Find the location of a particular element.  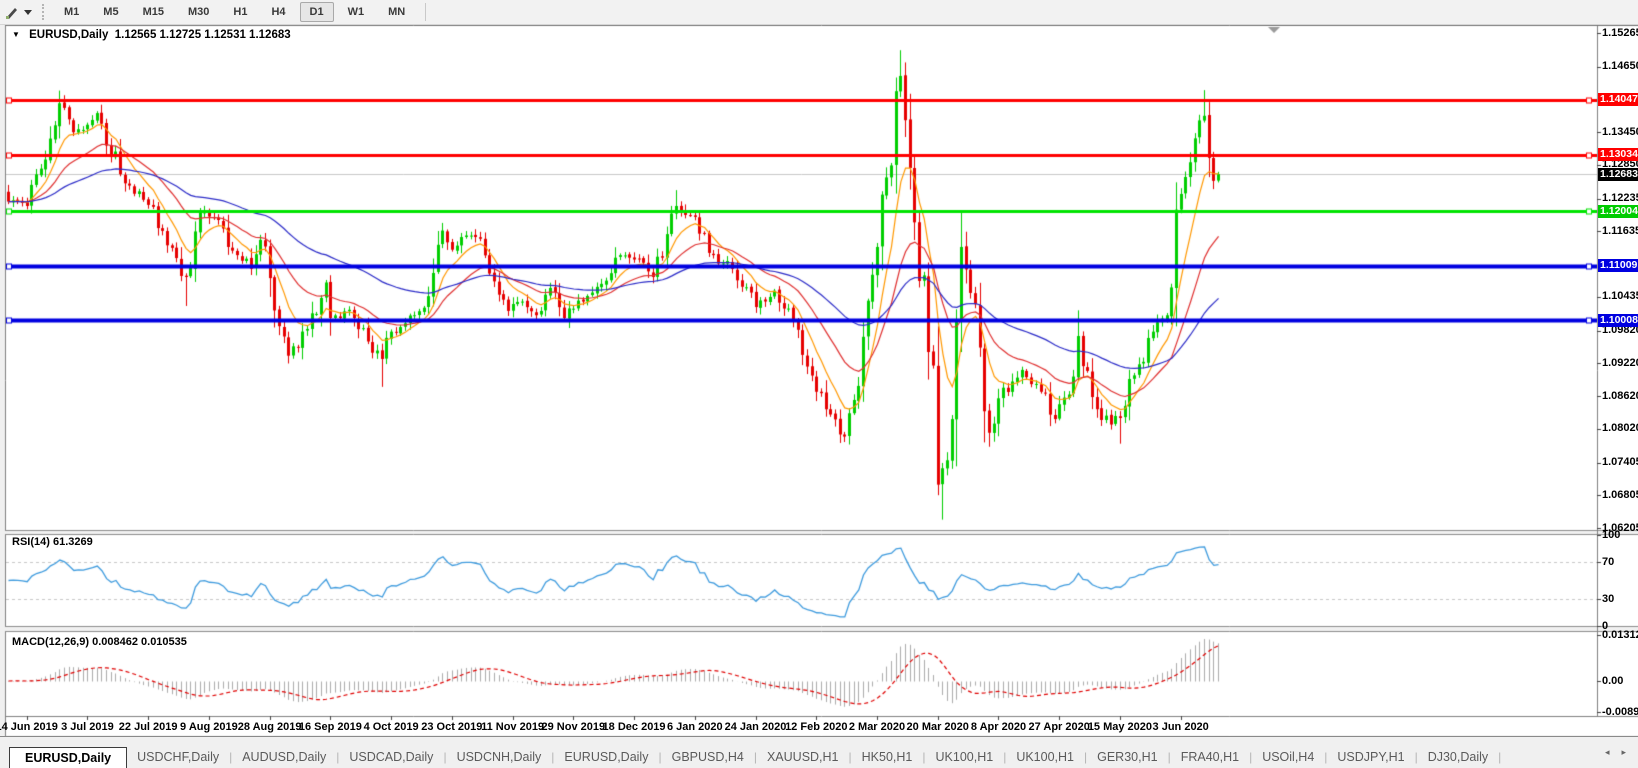

chart-ohlc-values: 1.12565 1.12725 1.12531 1.12683 is located at coordinates (202, 35).